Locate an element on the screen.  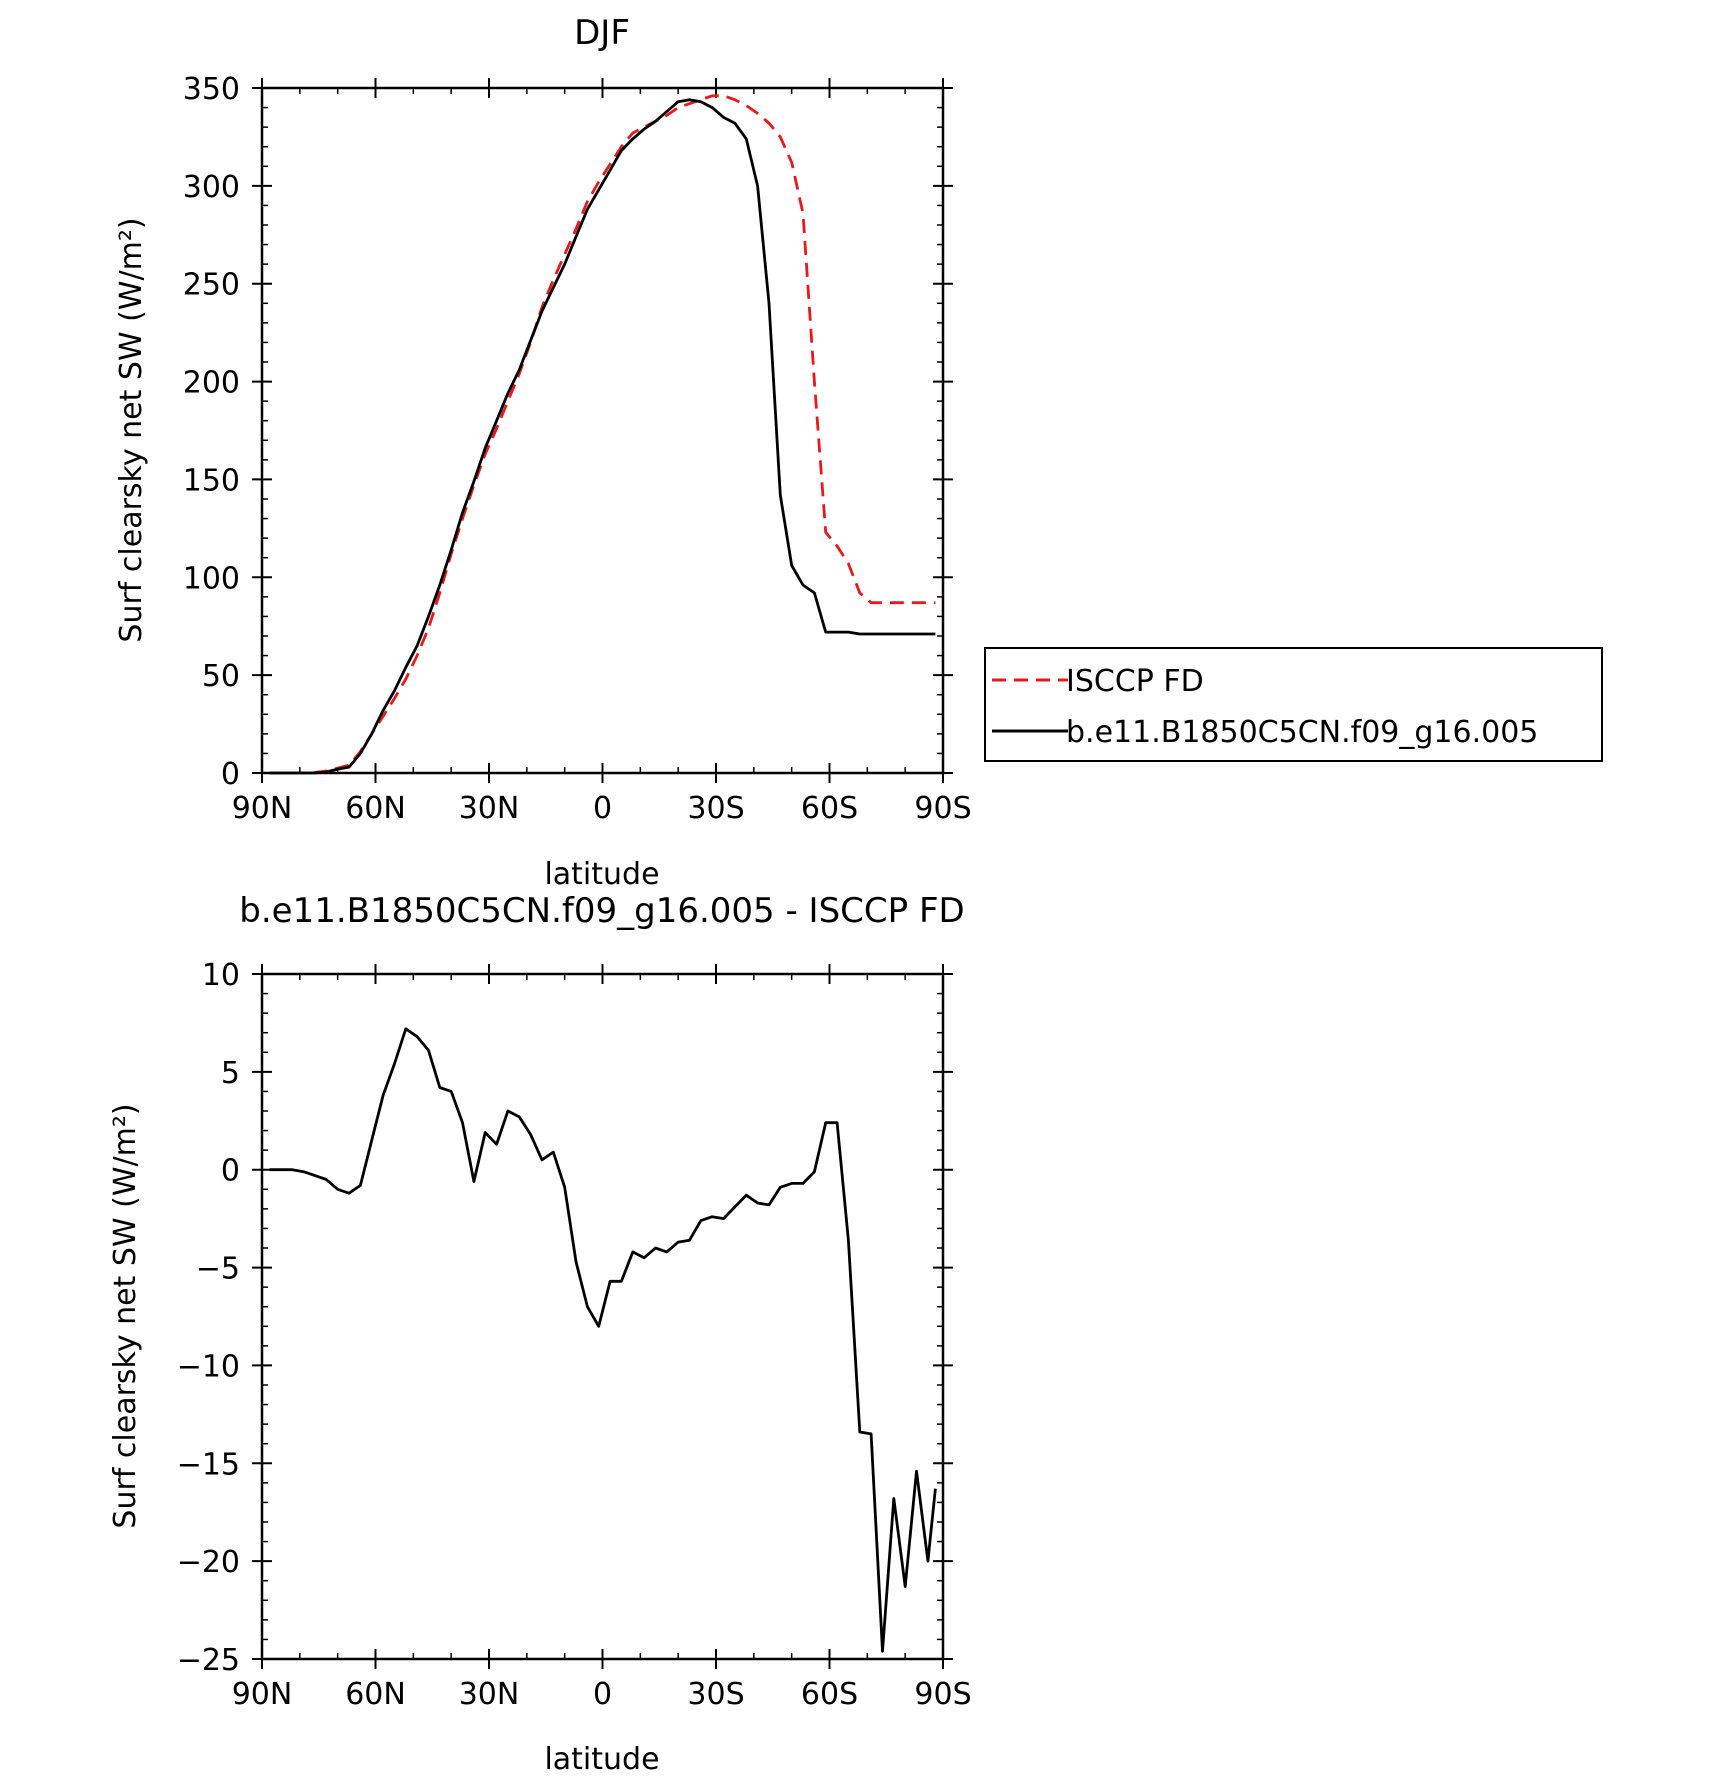
top-x-tick-label: 90N is located at coordinates (262, 808).